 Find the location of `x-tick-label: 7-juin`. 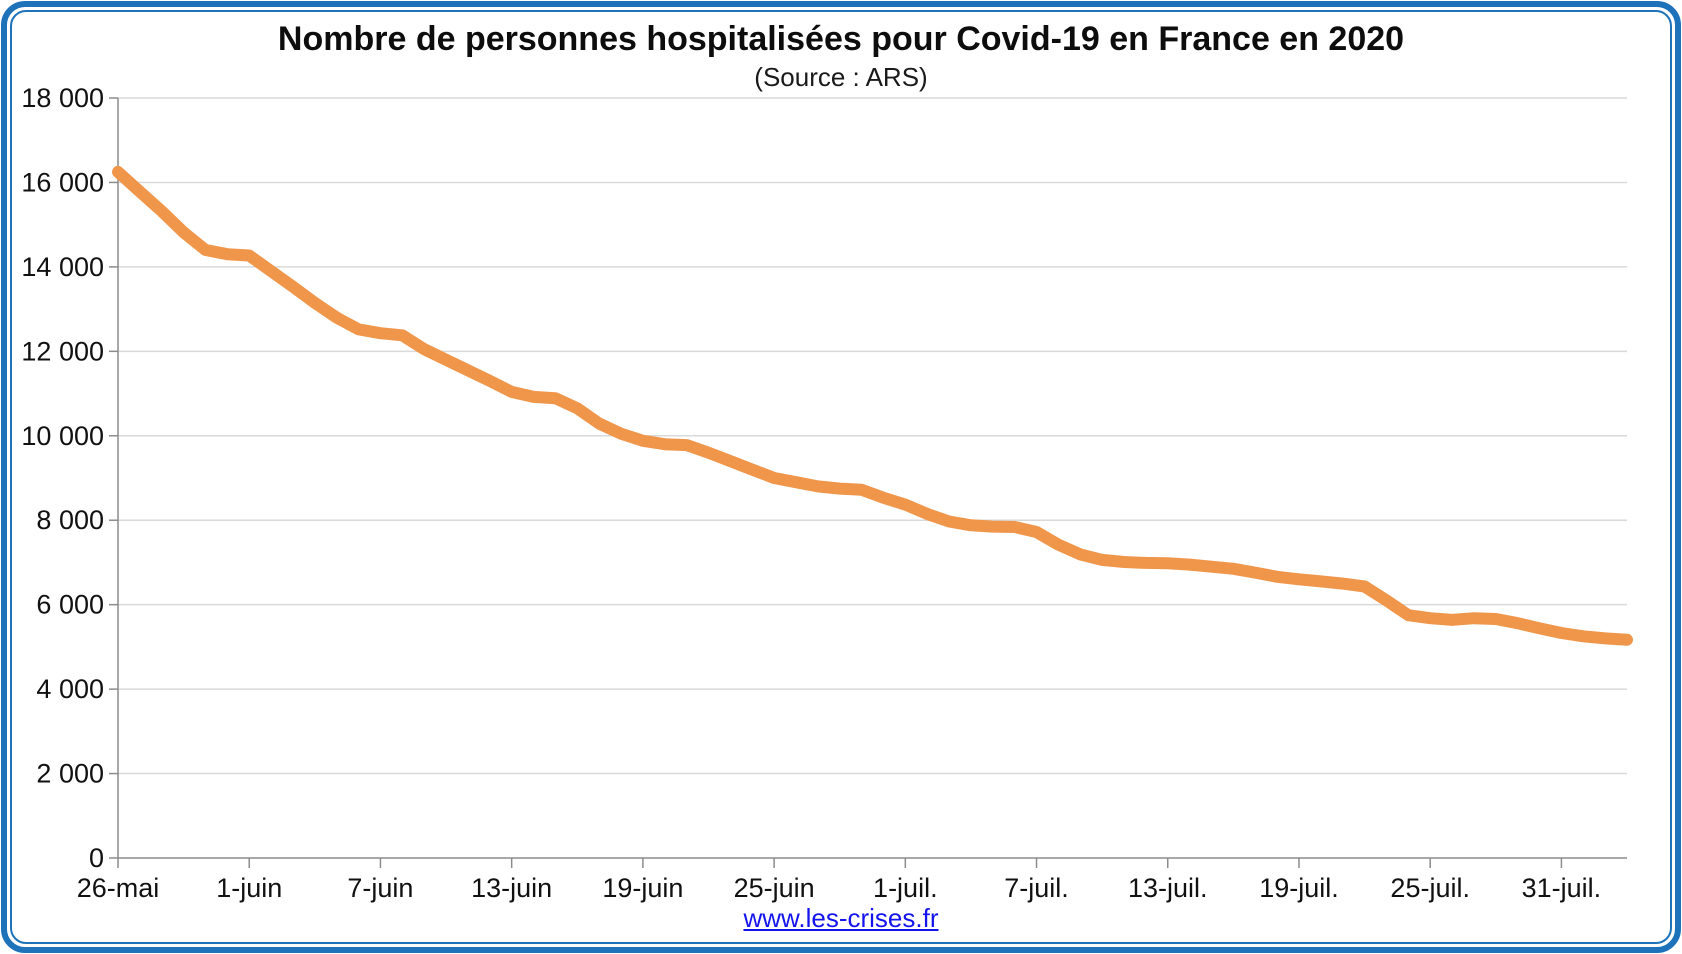

x-tick-label: 7-juin is located at coordinates (380, 888).